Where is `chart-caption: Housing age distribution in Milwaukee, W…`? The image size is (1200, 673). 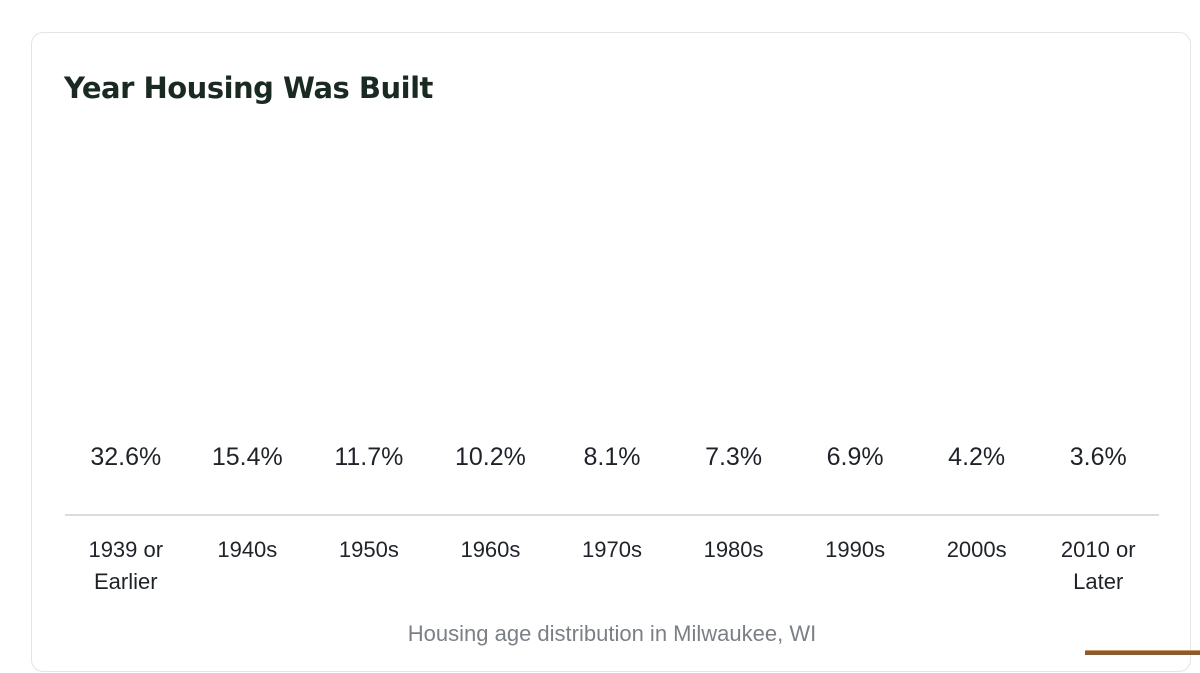 chart-caption: Housing age distribution in Milwaukee, W… is located at coordinates (612, 633).